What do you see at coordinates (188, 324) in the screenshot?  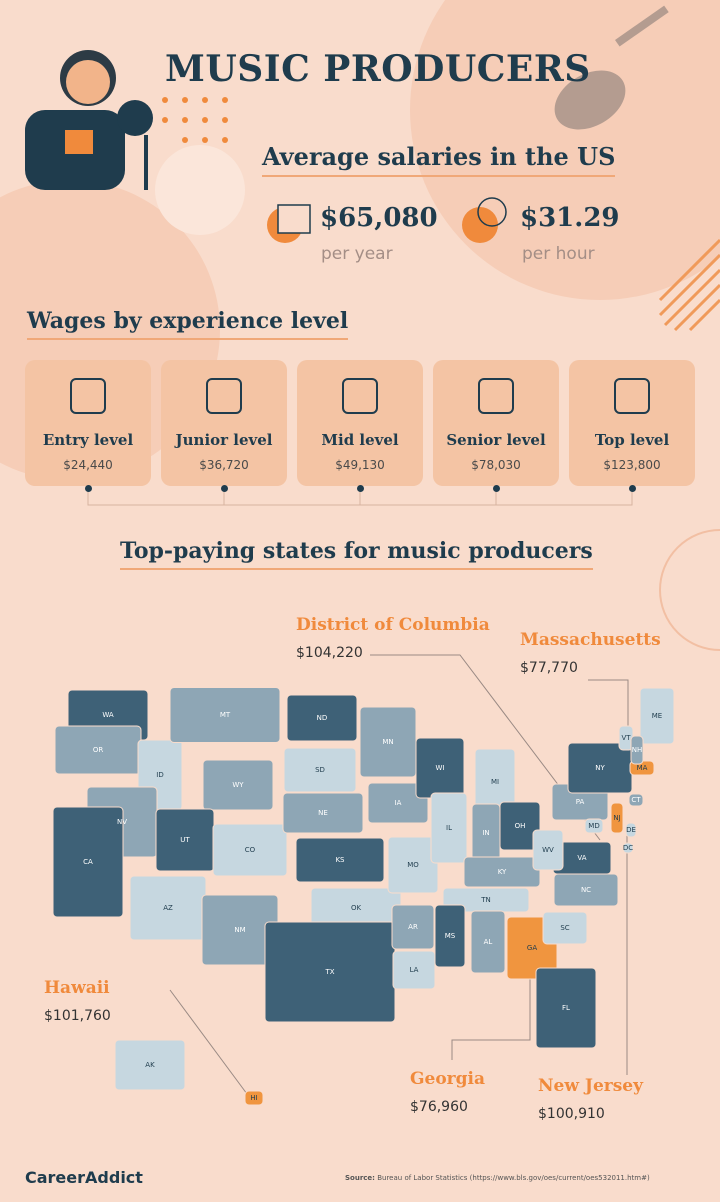 I see `section-title: Wages by experience level` at bounding box center [188, 324].